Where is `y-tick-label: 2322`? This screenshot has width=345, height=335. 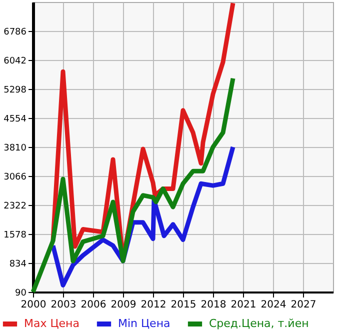 y-tick-label: 2322 is located at coordinates (15, 207).